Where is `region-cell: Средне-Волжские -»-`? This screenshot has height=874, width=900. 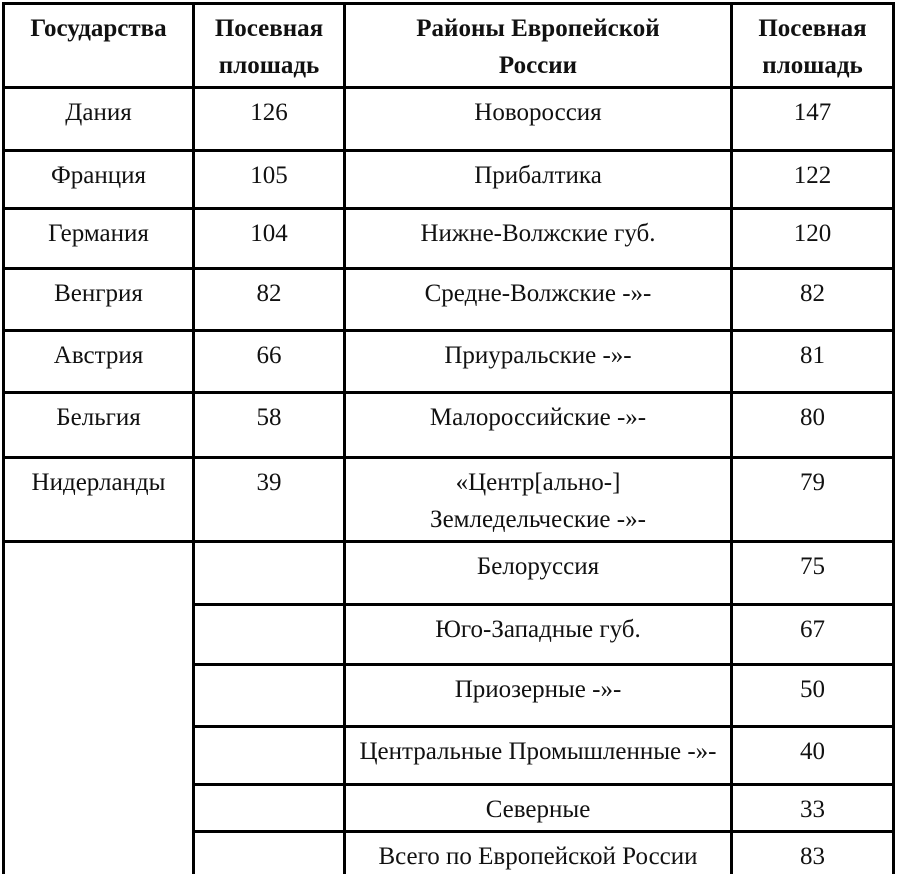 region-cell: Средне-Волжские -»- is located at coordinates (538, 299).